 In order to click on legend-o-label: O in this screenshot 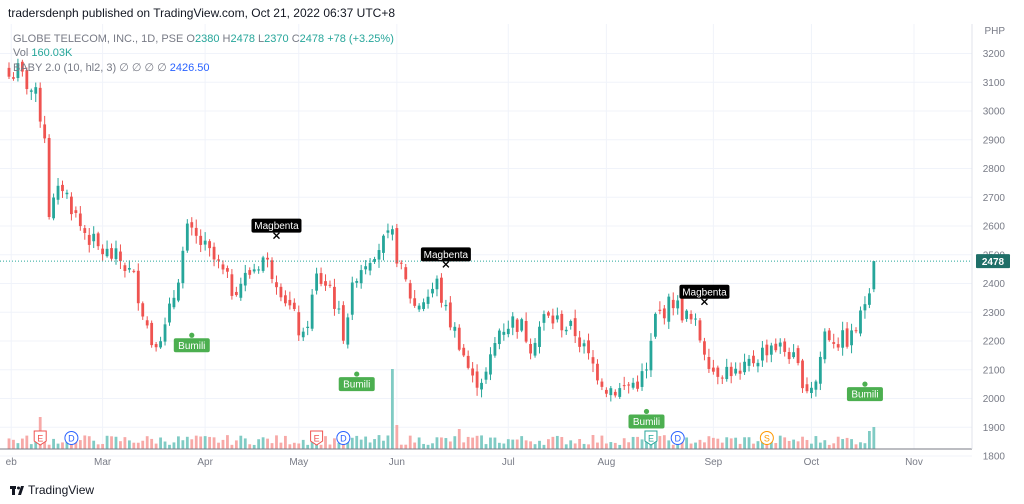, I will do `click(190, 39)`.